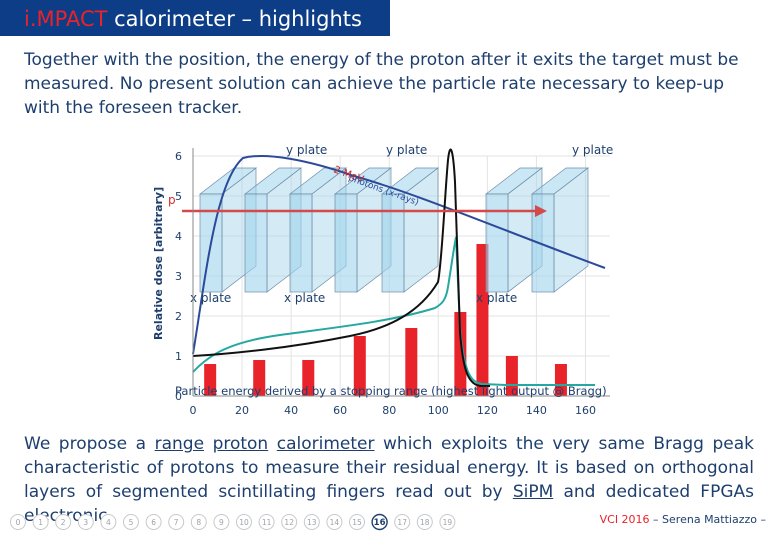 The width and height of the screenshot is (780, 540). Describe the element at coordinates (240, 444) in the screenshot. I see `proton-link: proton` at that location.